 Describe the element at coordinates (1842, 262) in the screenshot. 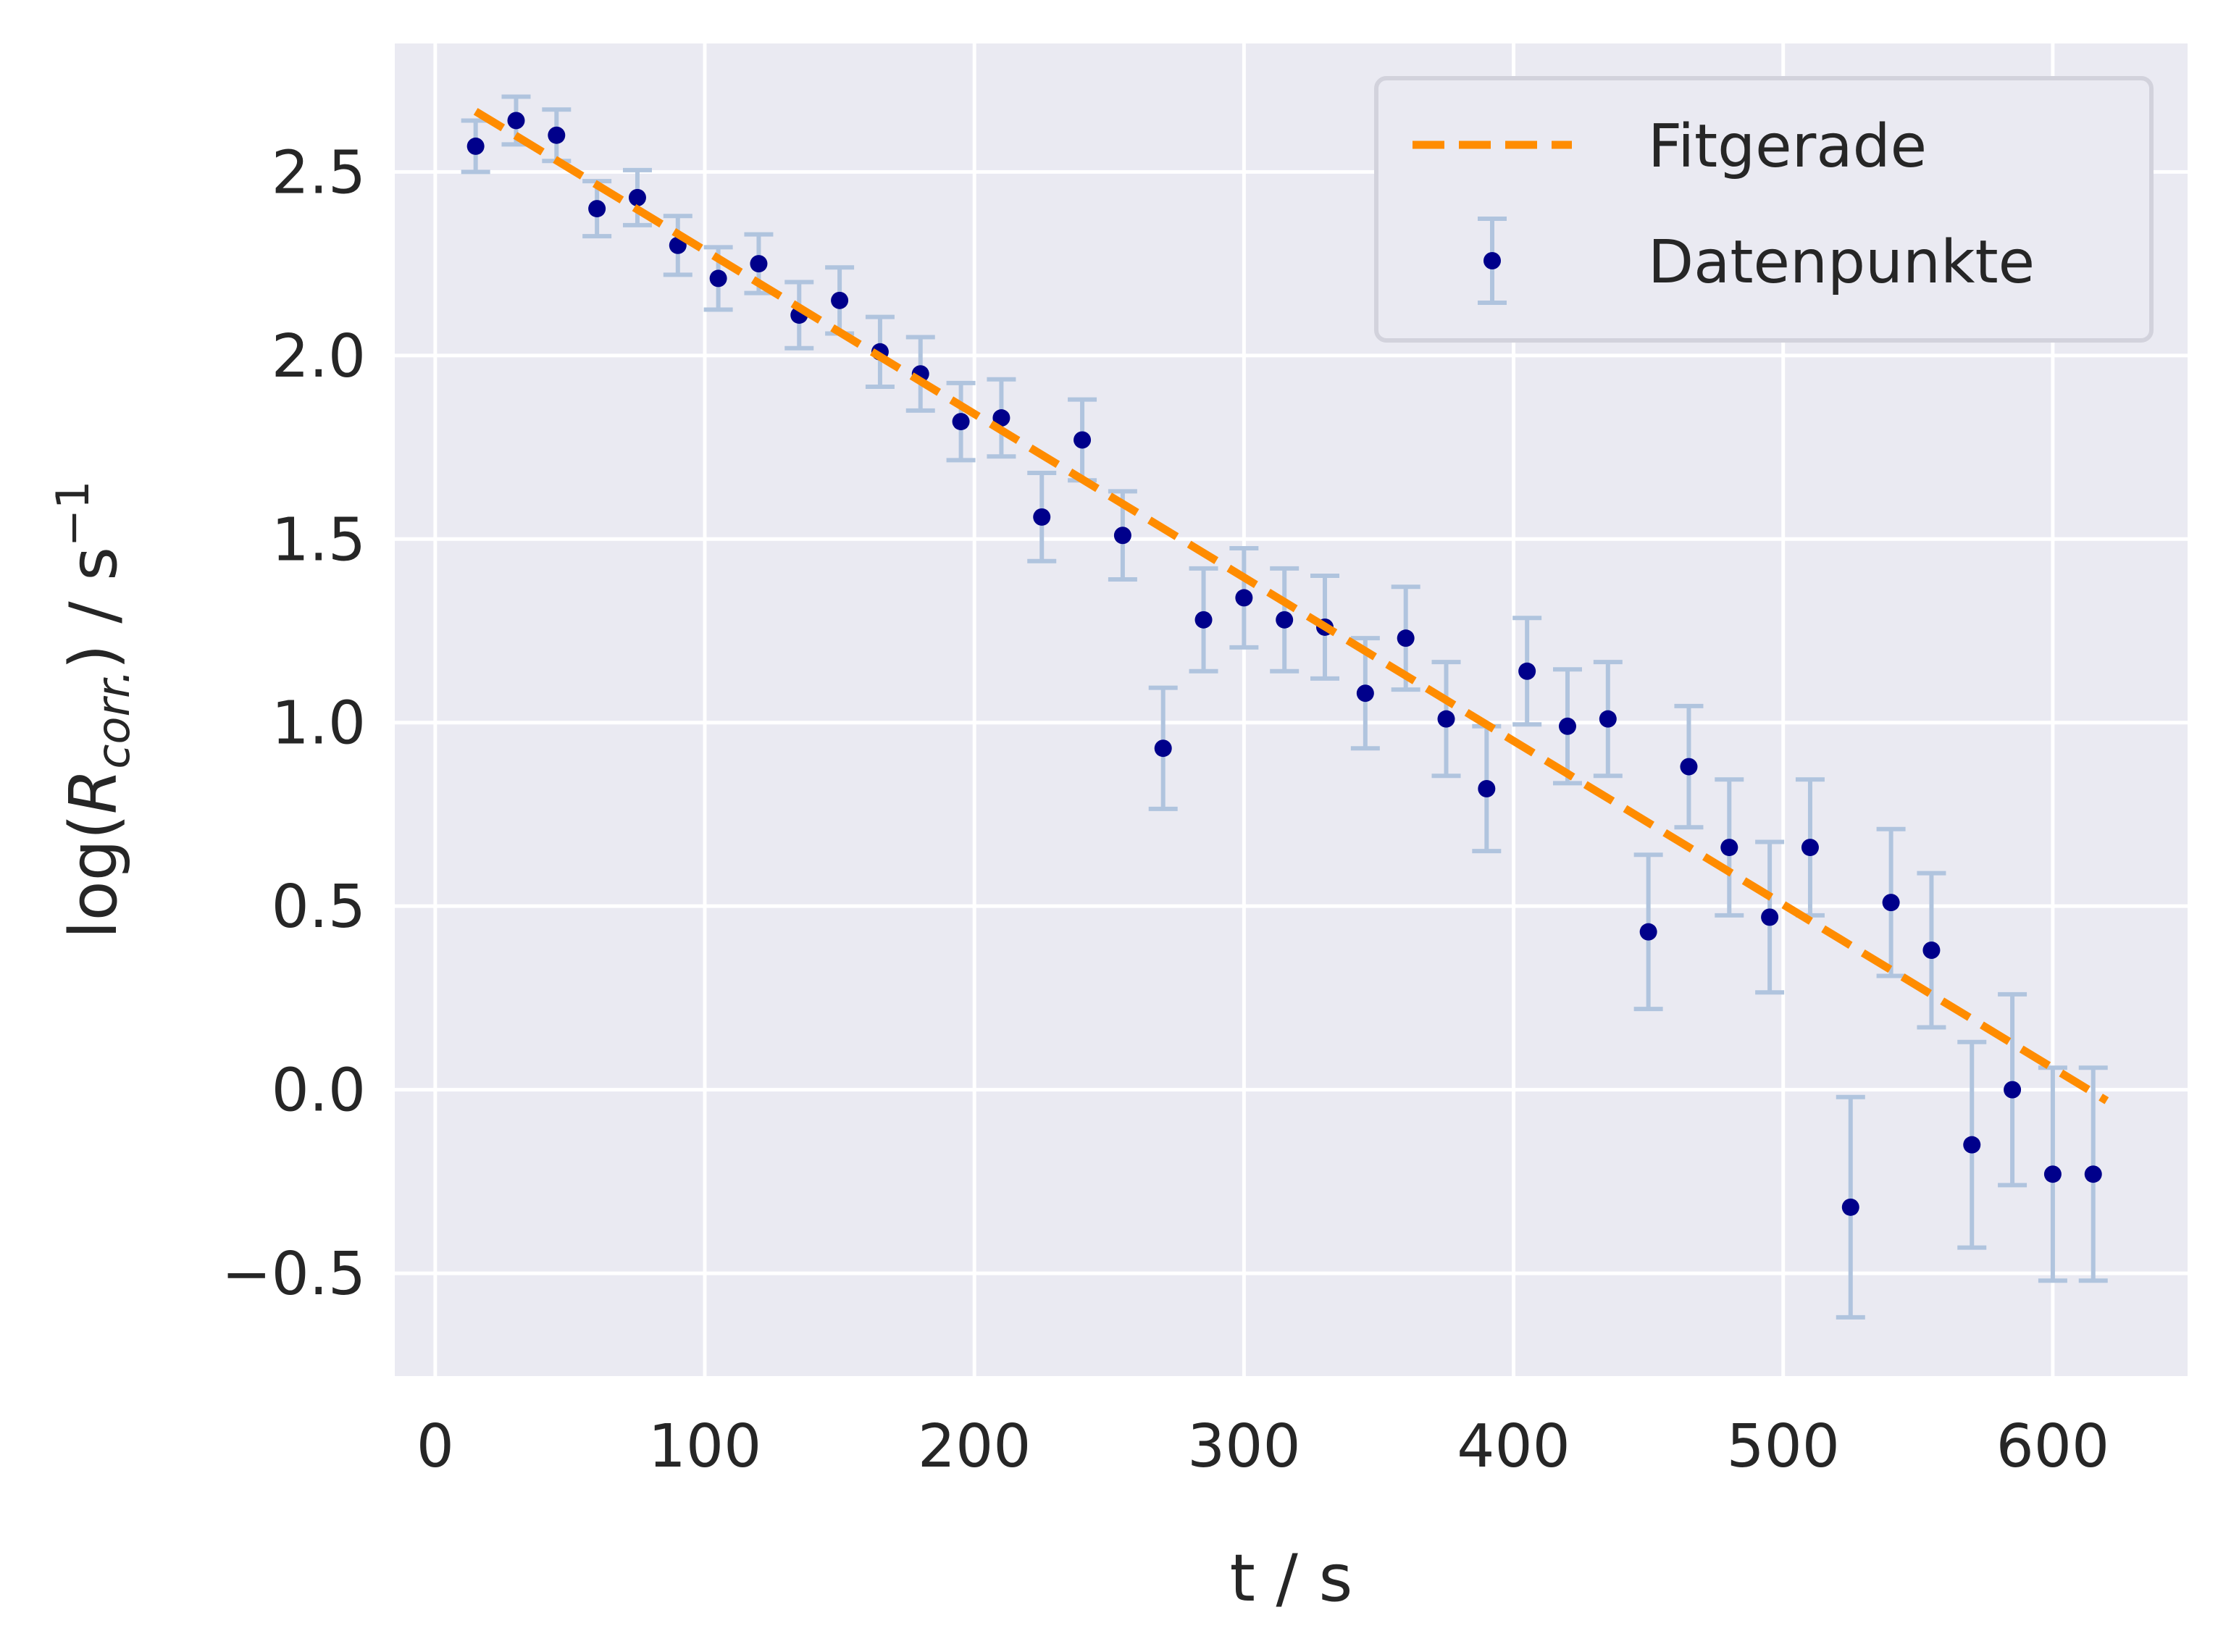

I see `legend-points-label: Datenpunkte` at that location.